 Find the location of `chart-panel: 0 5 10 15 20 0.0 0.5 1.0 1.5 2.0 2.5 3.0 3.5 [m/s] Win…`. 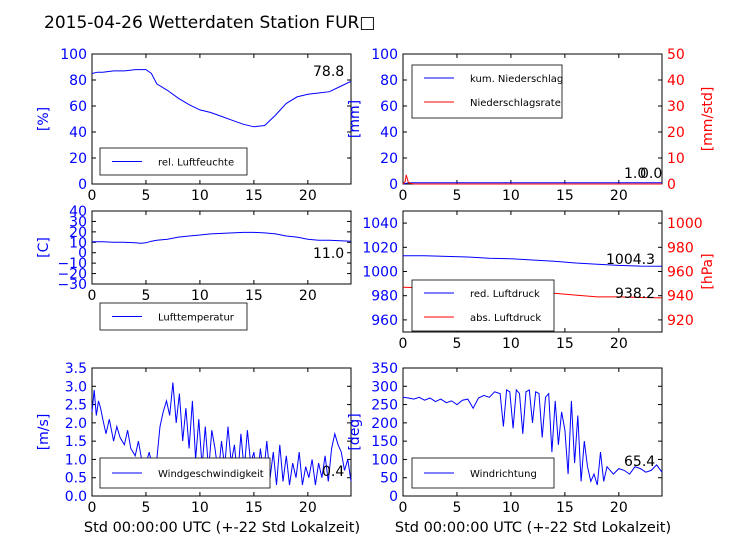

chart-panel: 0 5 10 15 20 0.0 0.5 1.0 1.5 2.0 2.5 3.0 3.5 [m/s] Win… is located at coordinates (194, 438).